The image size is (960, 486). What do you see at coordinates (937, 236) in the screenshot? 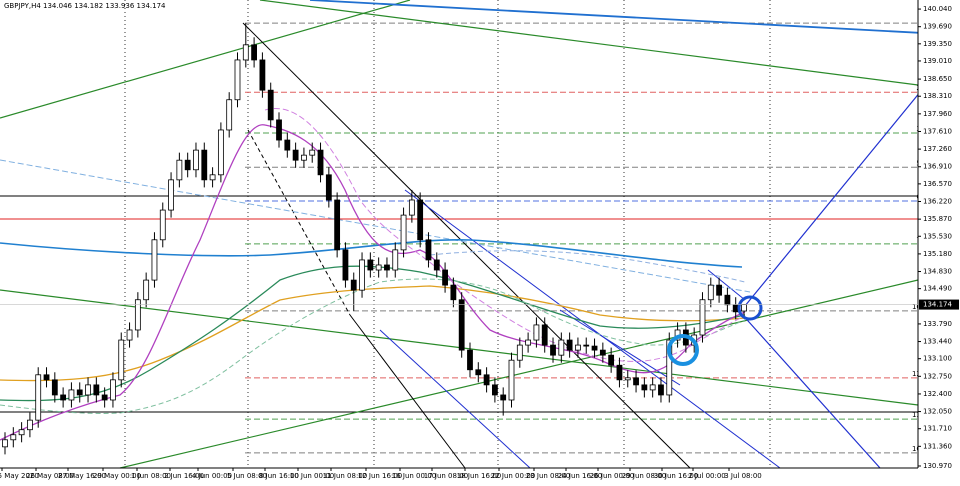
I see `y-tick-label: 135.530` at bounding box center [937, 236].